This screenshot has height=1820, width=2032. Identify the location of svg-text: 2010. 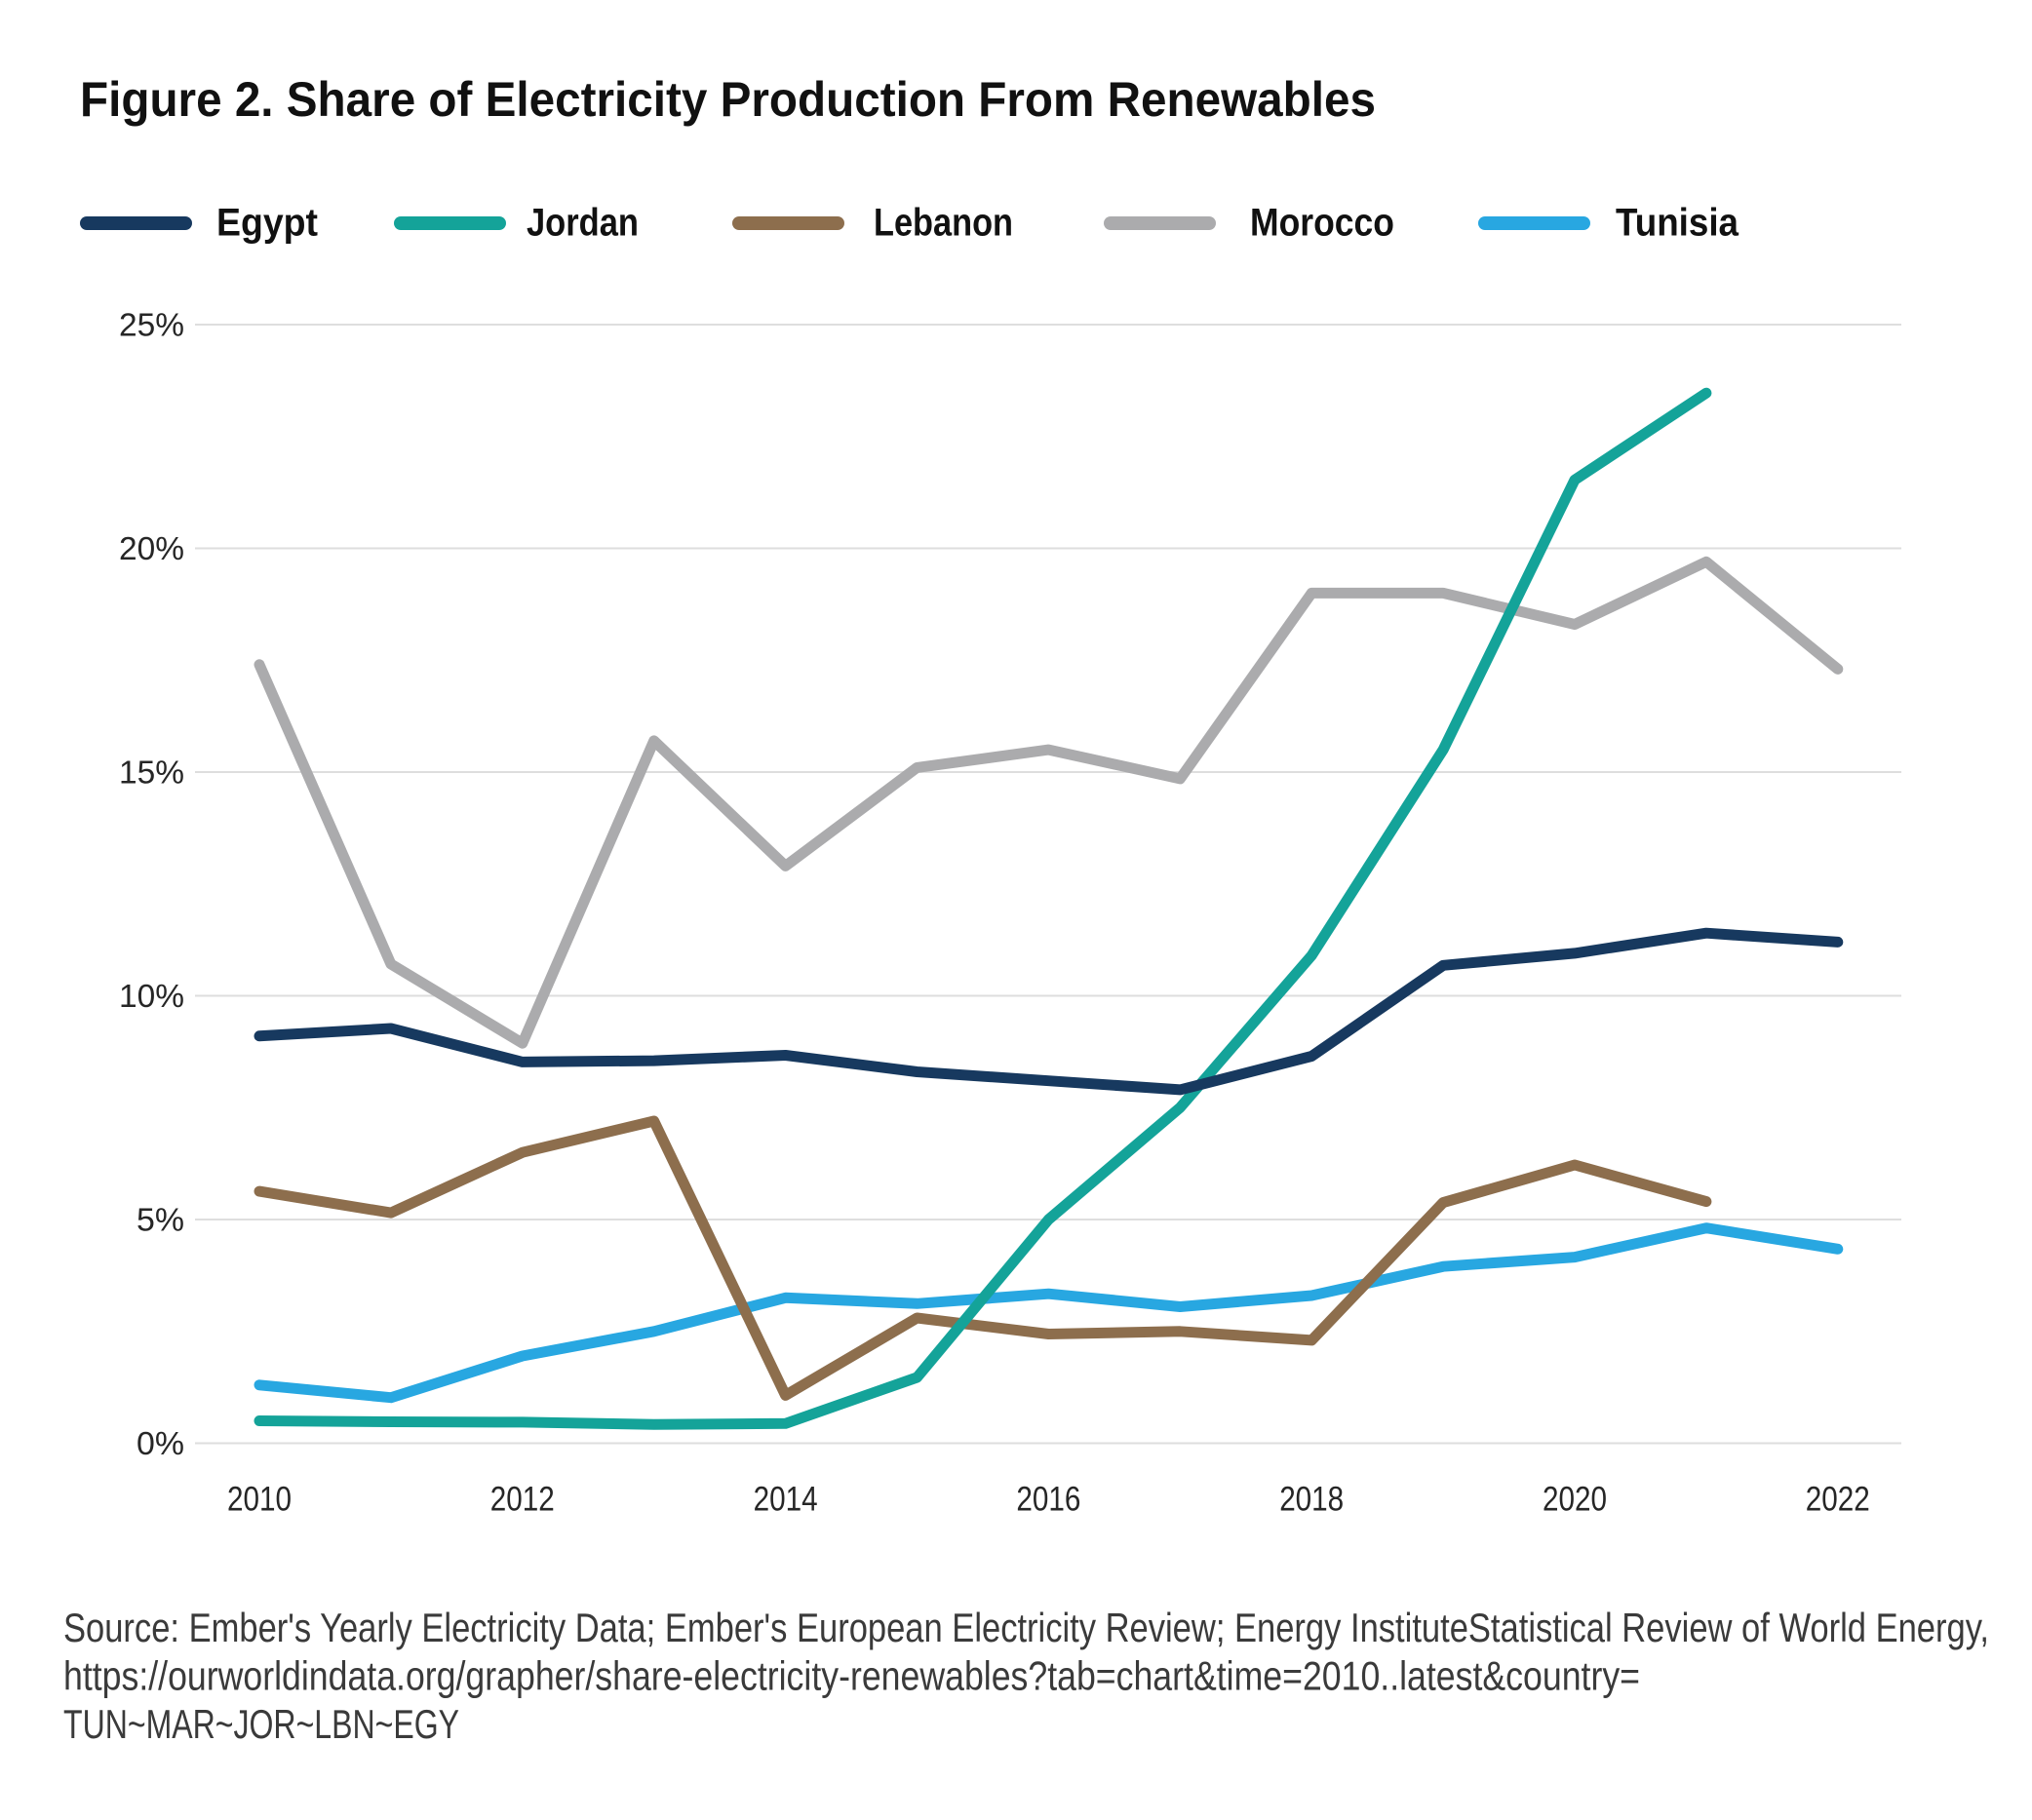
(259, 1500).